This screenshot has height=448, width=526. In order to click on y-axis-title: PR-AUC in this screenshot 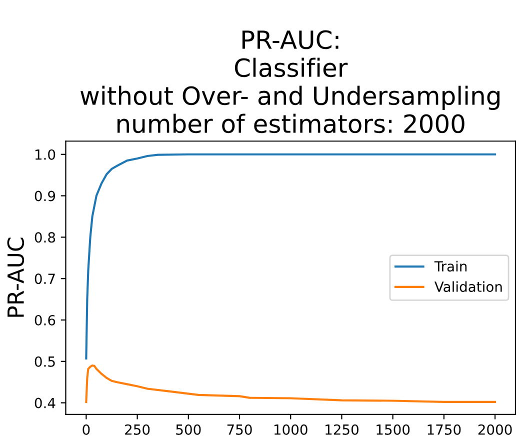, I will do `click(15, 277)`.